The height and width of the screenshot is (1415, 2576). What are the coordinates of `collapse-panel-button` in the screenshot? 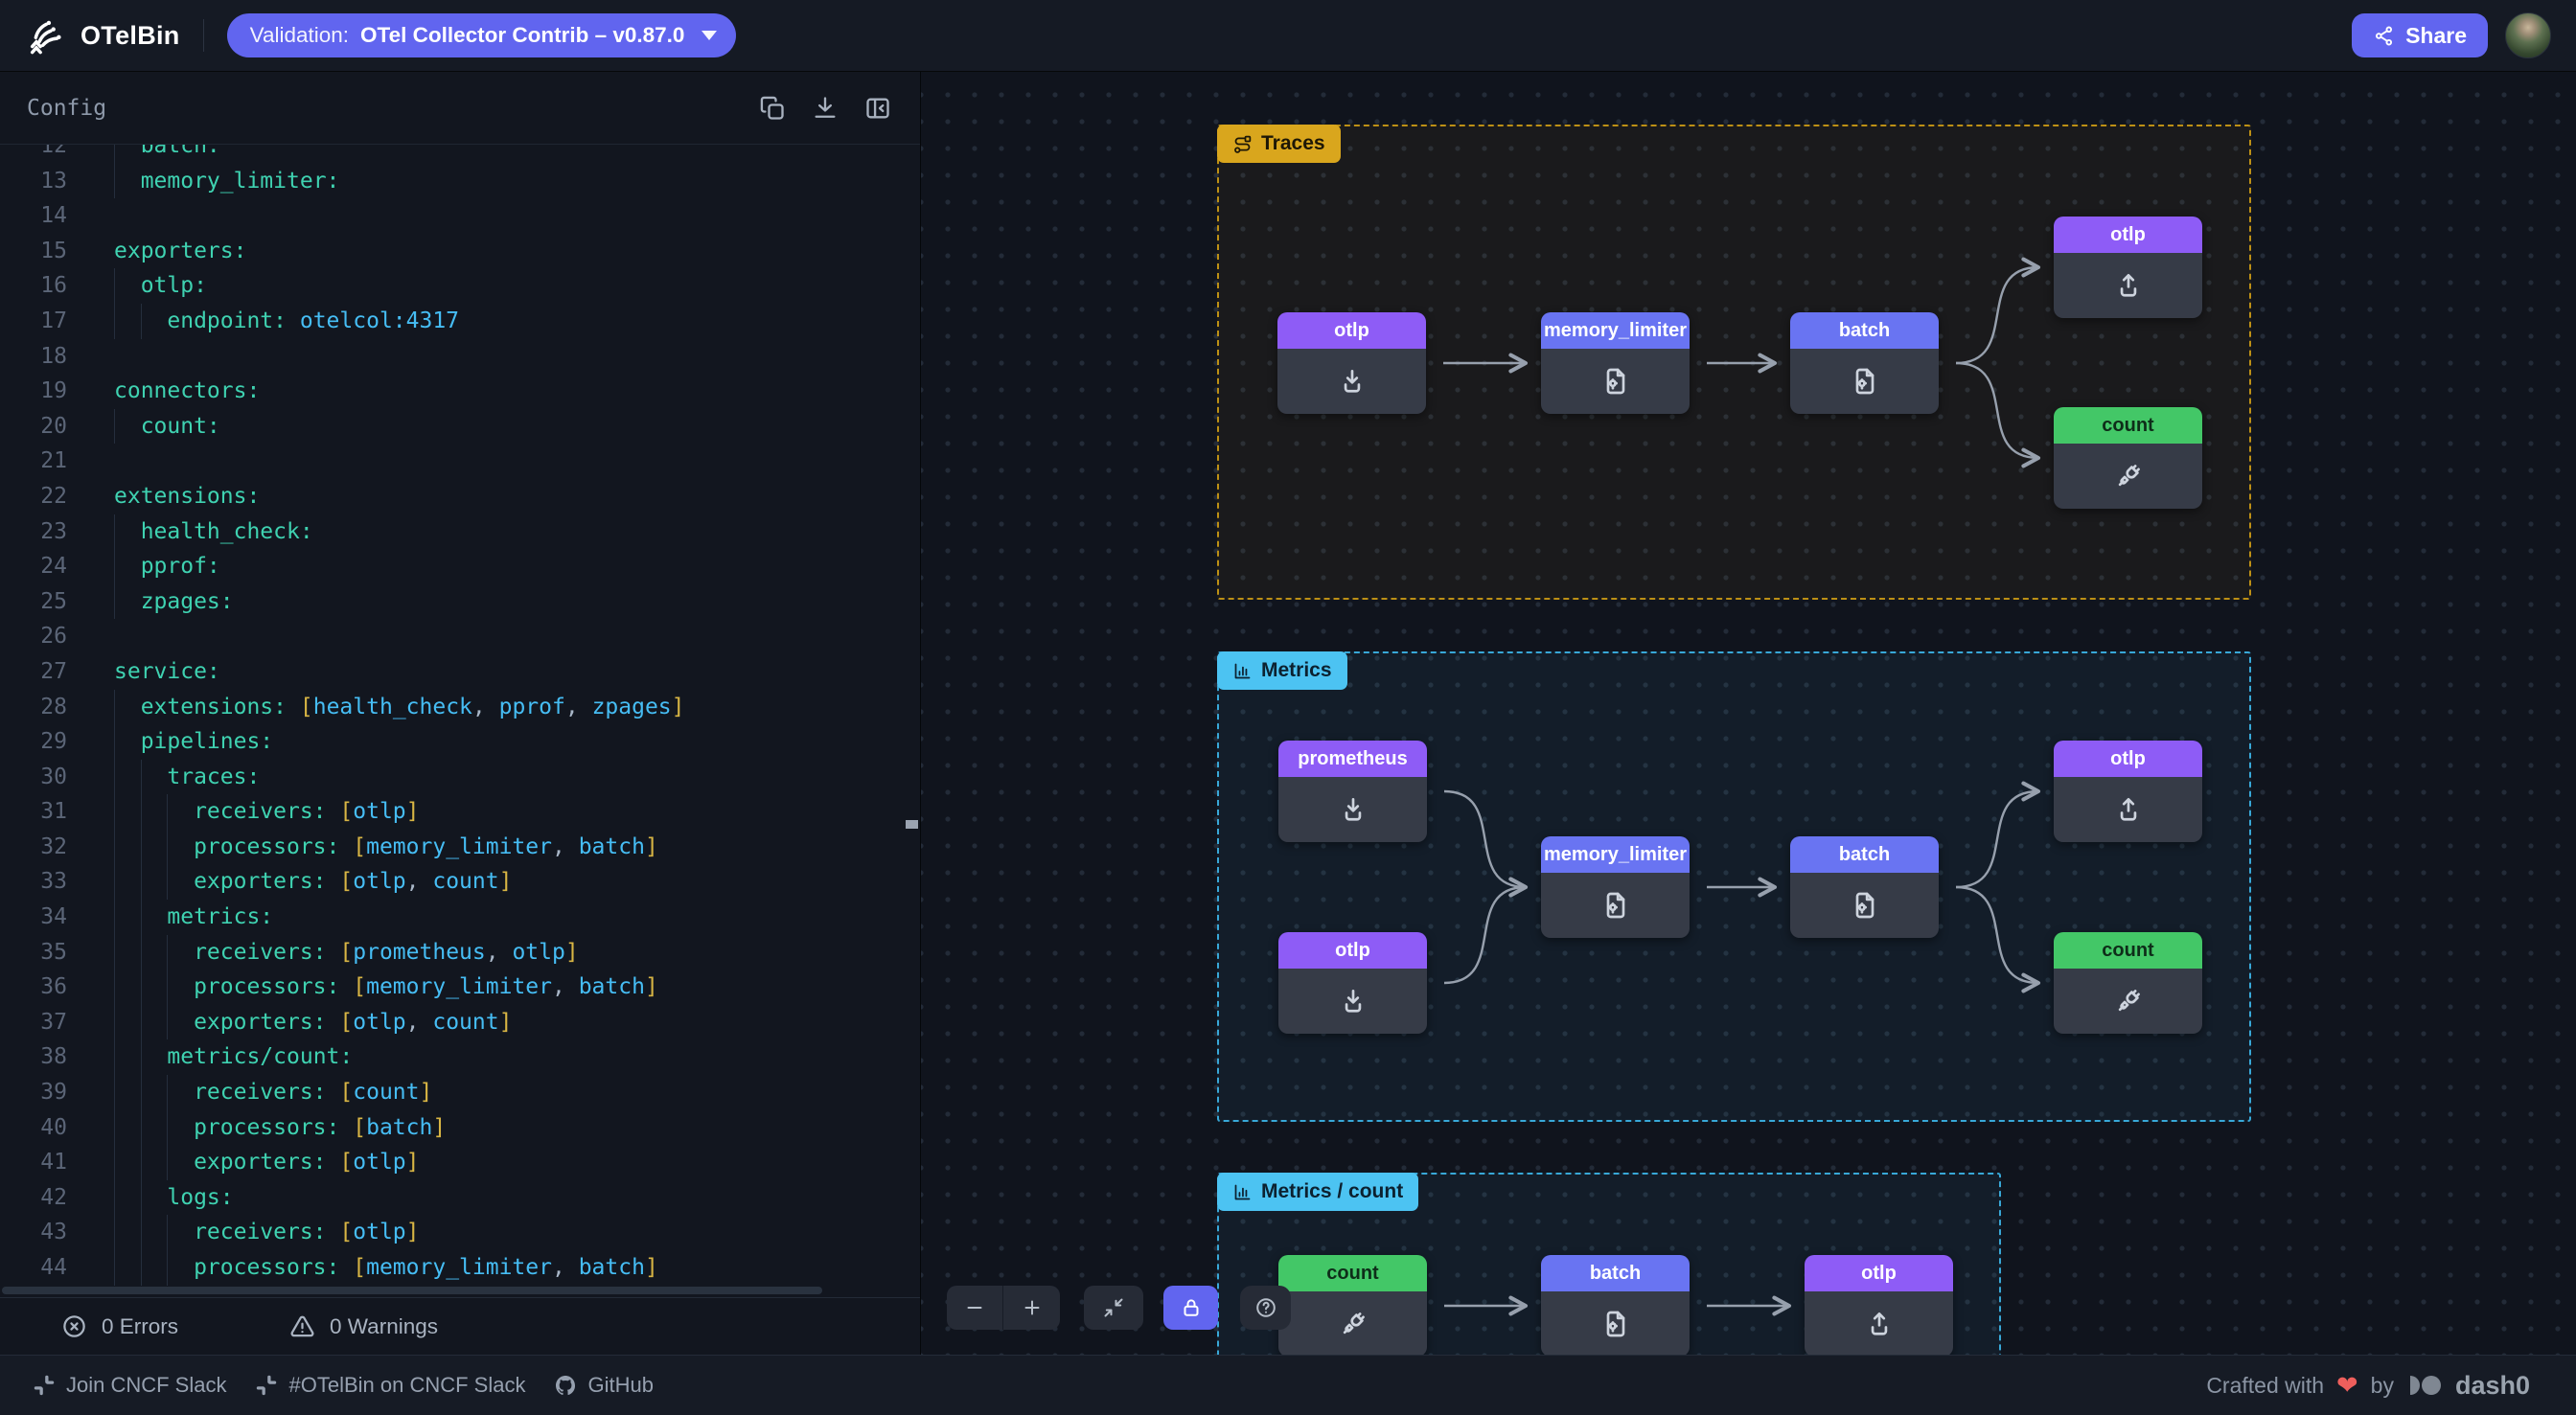 It's located at (877, 108).